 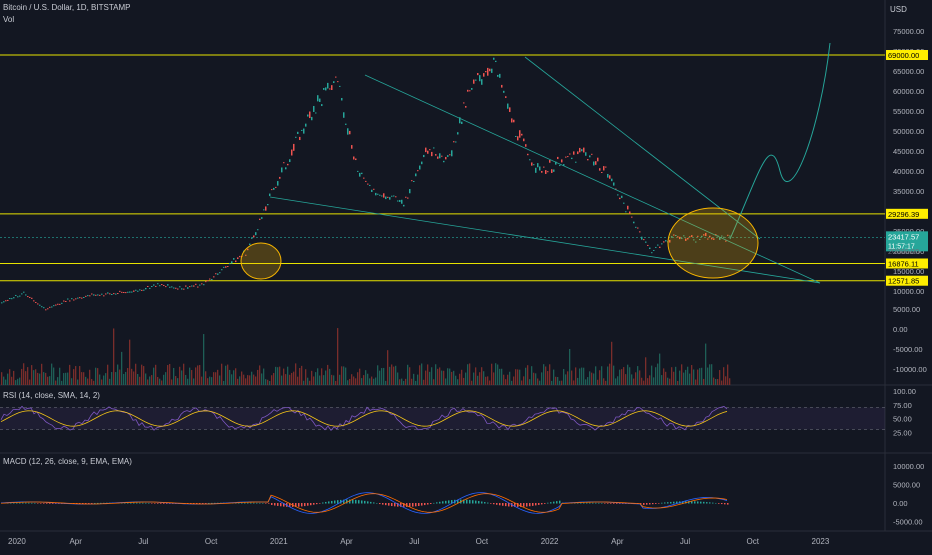 I want to click on projection-path, so click(x=780, y=141).